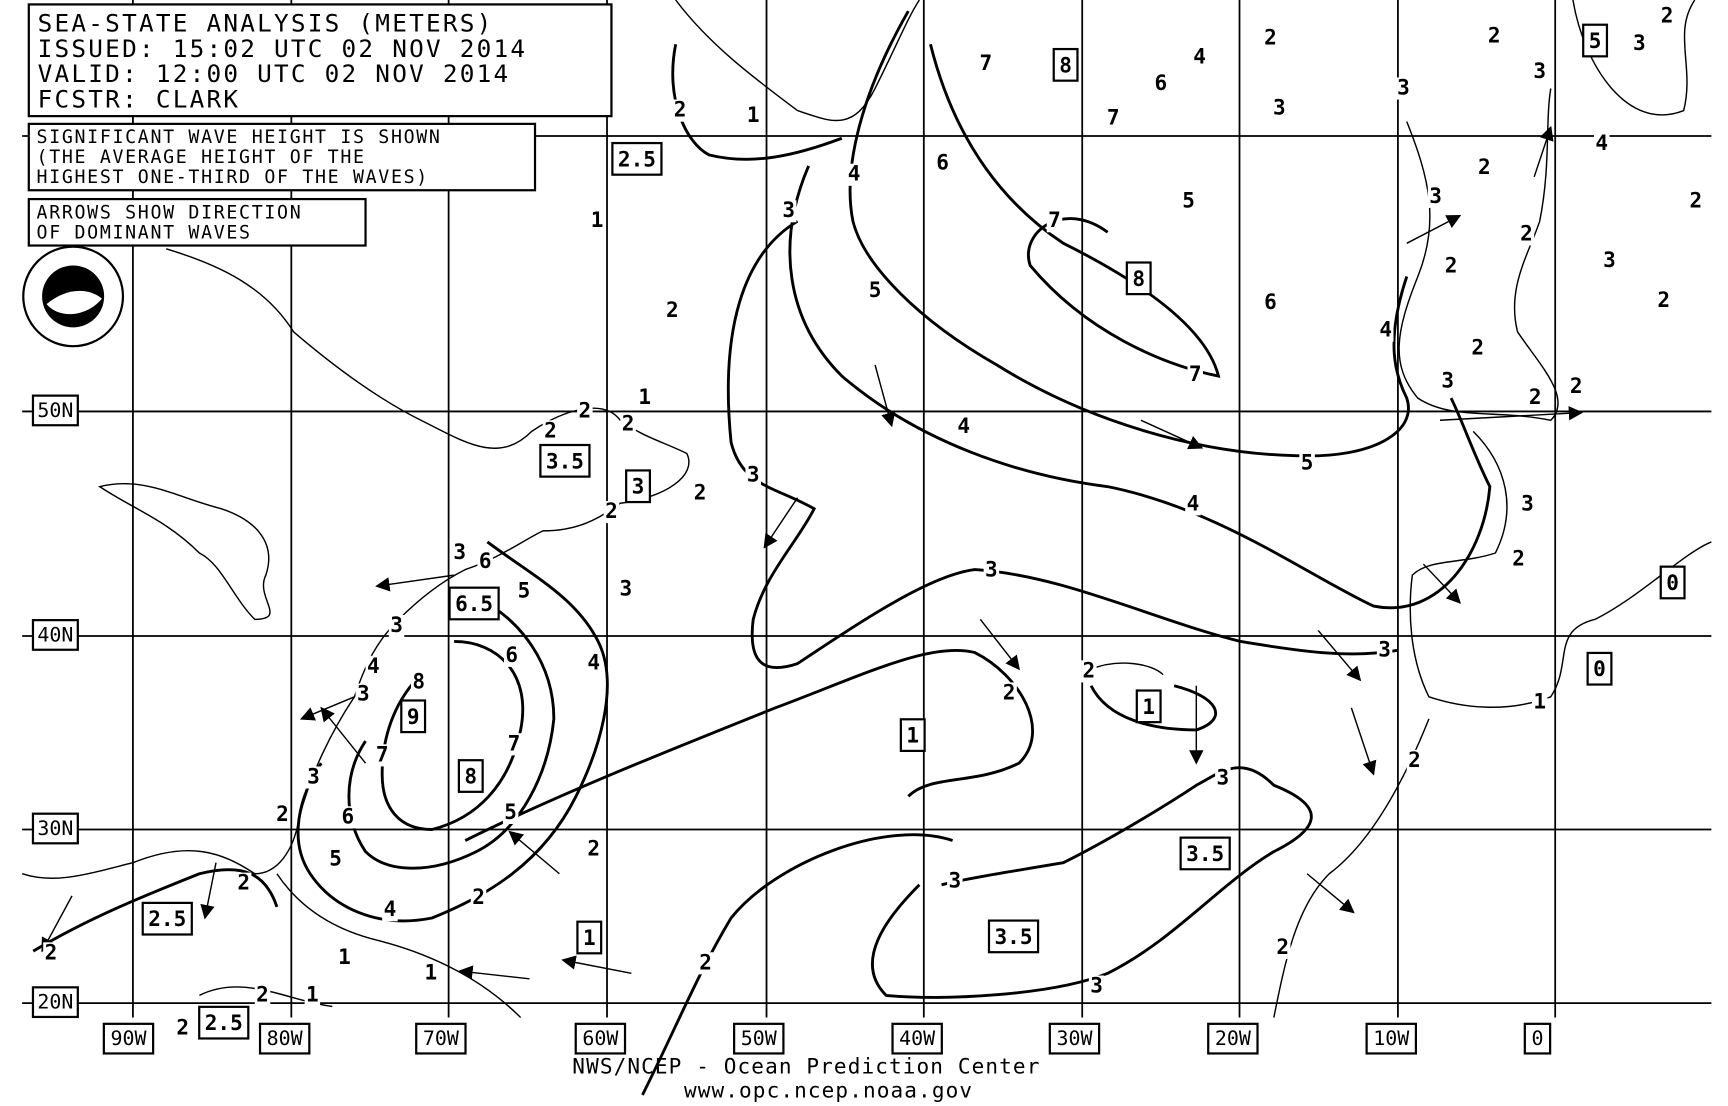 This screenshot has width=1728, height=1106. I want to click on latitude-label-text: 30N, so click(55, 828).